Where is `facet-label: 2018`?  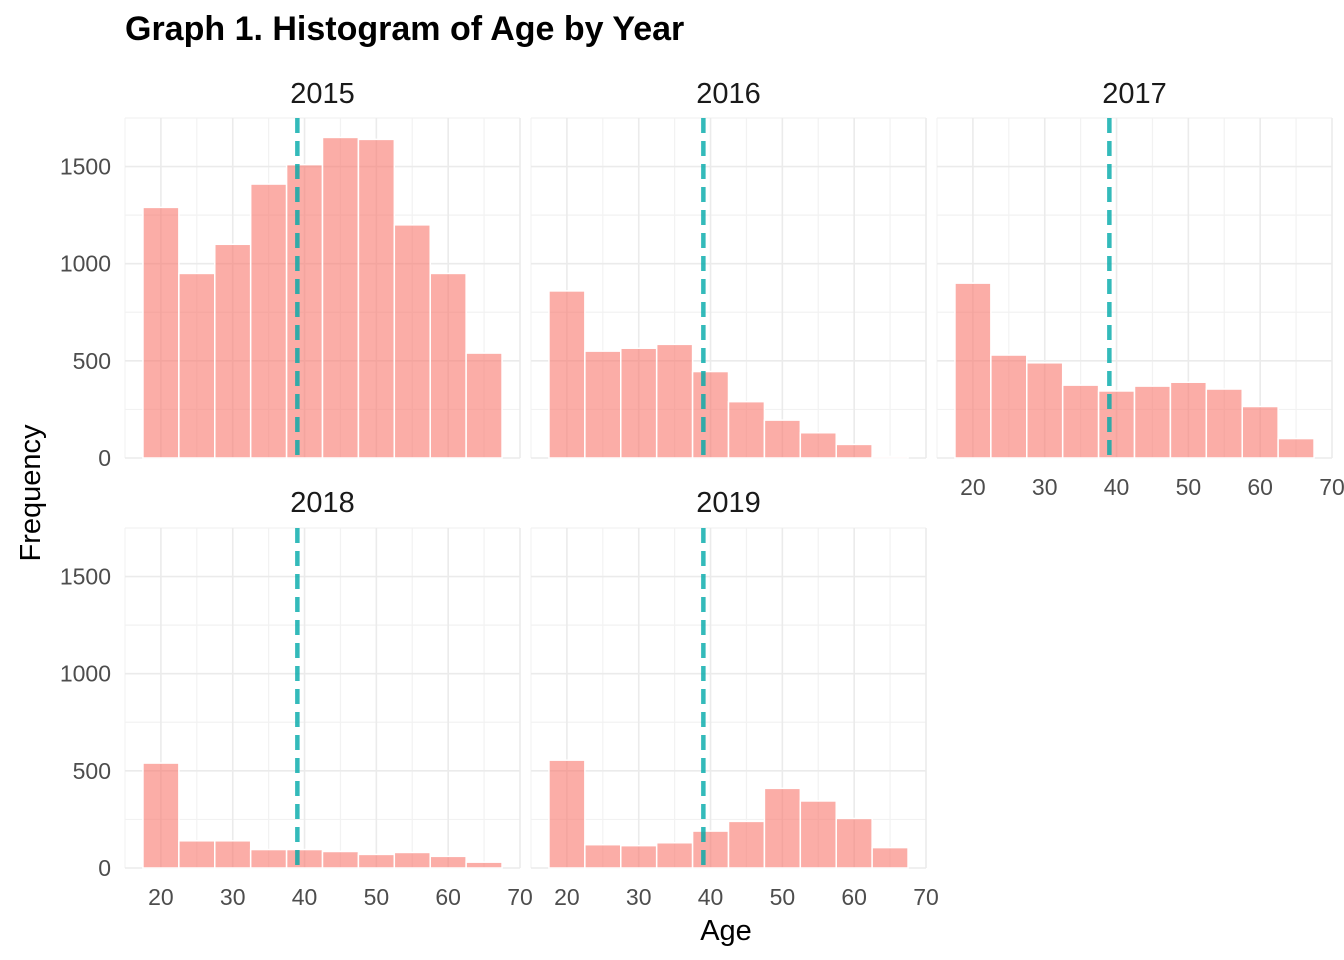
facet-label: 2018 is located at coordinates (322, 503).